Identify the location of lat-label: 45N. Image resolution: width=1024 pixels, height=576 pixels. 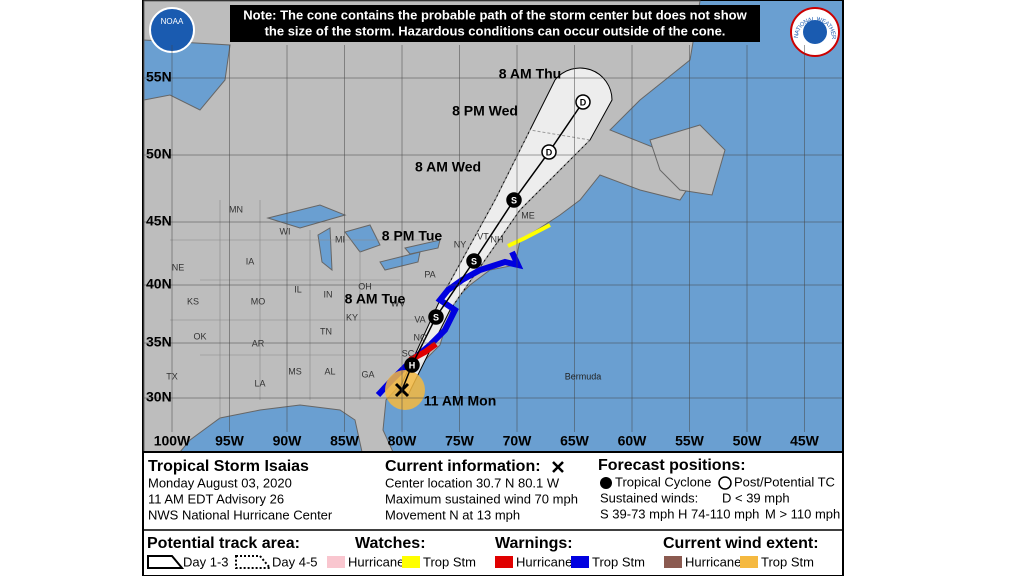
(159, 221).